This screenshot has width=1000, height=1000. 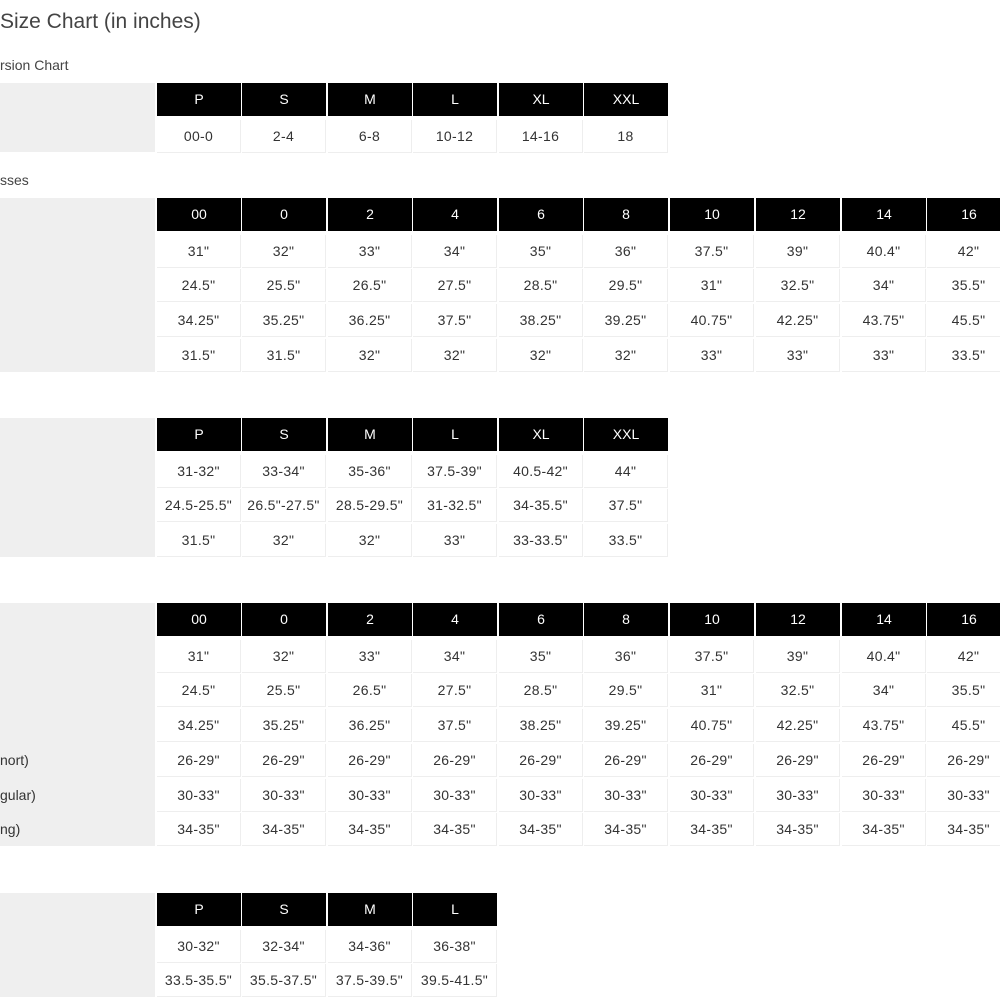 I want to click on data-cell: 28.5", so click(x=541, y=691).